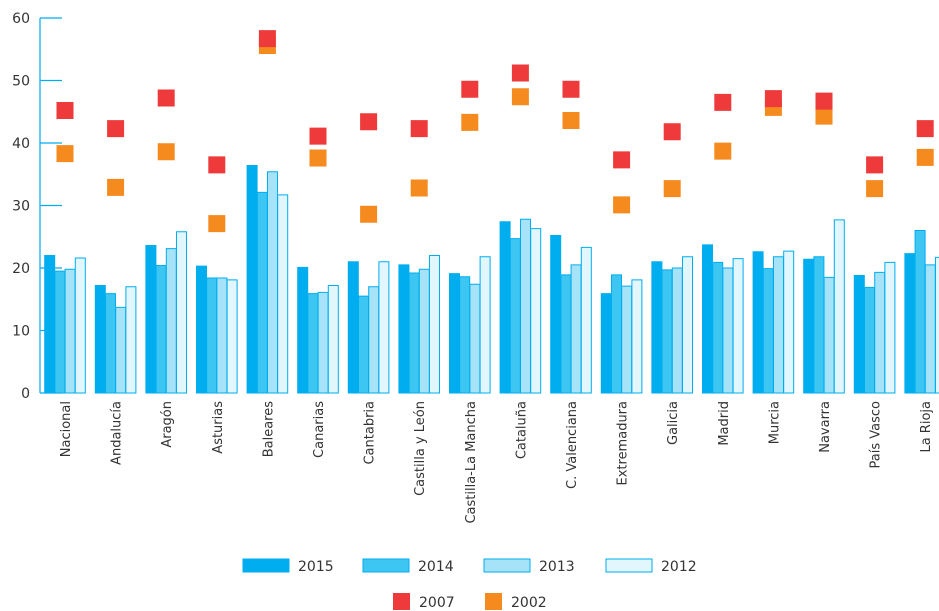 This screenshot has height=611, width=939. Describe the element at coordinates (420, 448) in the screenshot. I see `x-tick-label-castilla-y-leon: Castilla y León` at that location.